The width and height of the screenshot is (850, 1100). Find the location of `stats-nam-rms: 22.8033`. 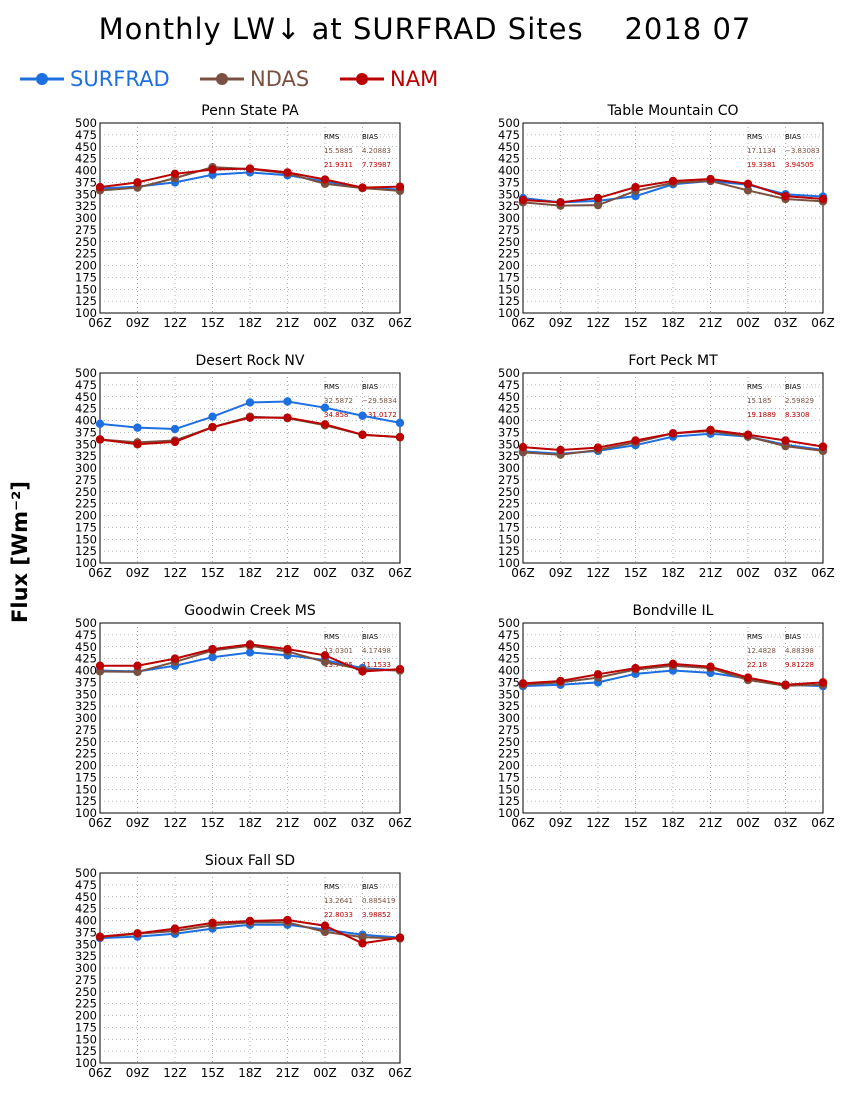

stats-nam-rms: 22.8033 is located at coordinates (338, 915).